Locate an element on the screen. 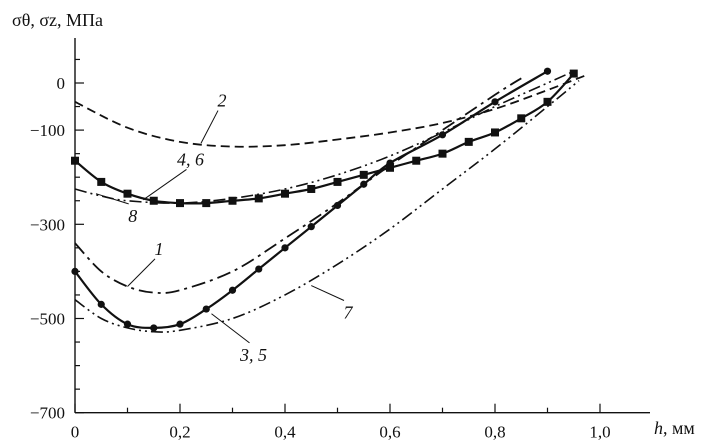  x-axis-label-var: h is located at coordinates (658, 428).